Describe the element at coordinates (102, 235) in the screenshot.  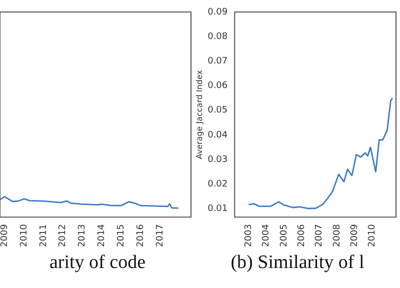
I see `x-tick-label: 2014` at that location.